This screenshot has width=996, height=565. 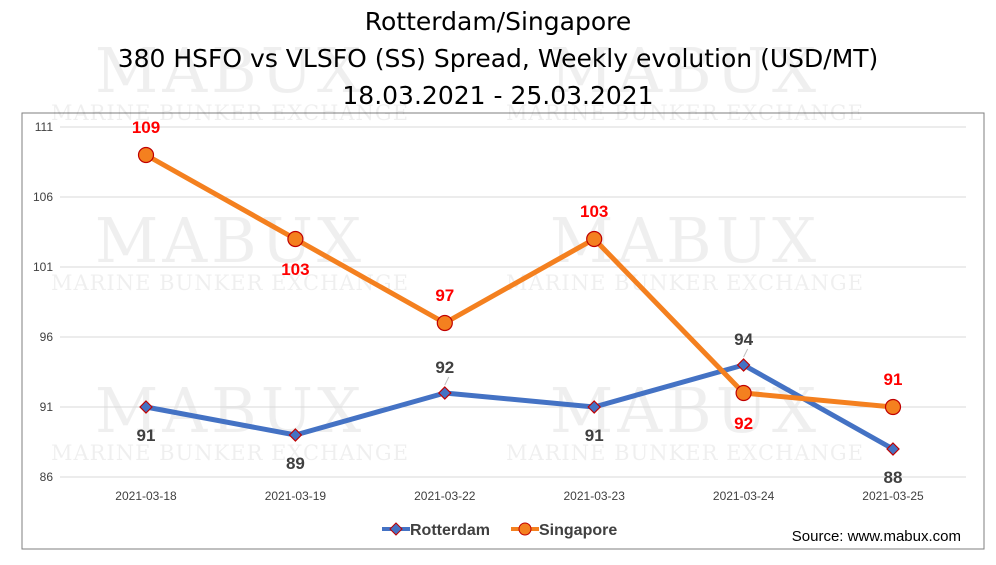 I want to click on legend-item-singapore: Singapore, so click(x=564, y=530).